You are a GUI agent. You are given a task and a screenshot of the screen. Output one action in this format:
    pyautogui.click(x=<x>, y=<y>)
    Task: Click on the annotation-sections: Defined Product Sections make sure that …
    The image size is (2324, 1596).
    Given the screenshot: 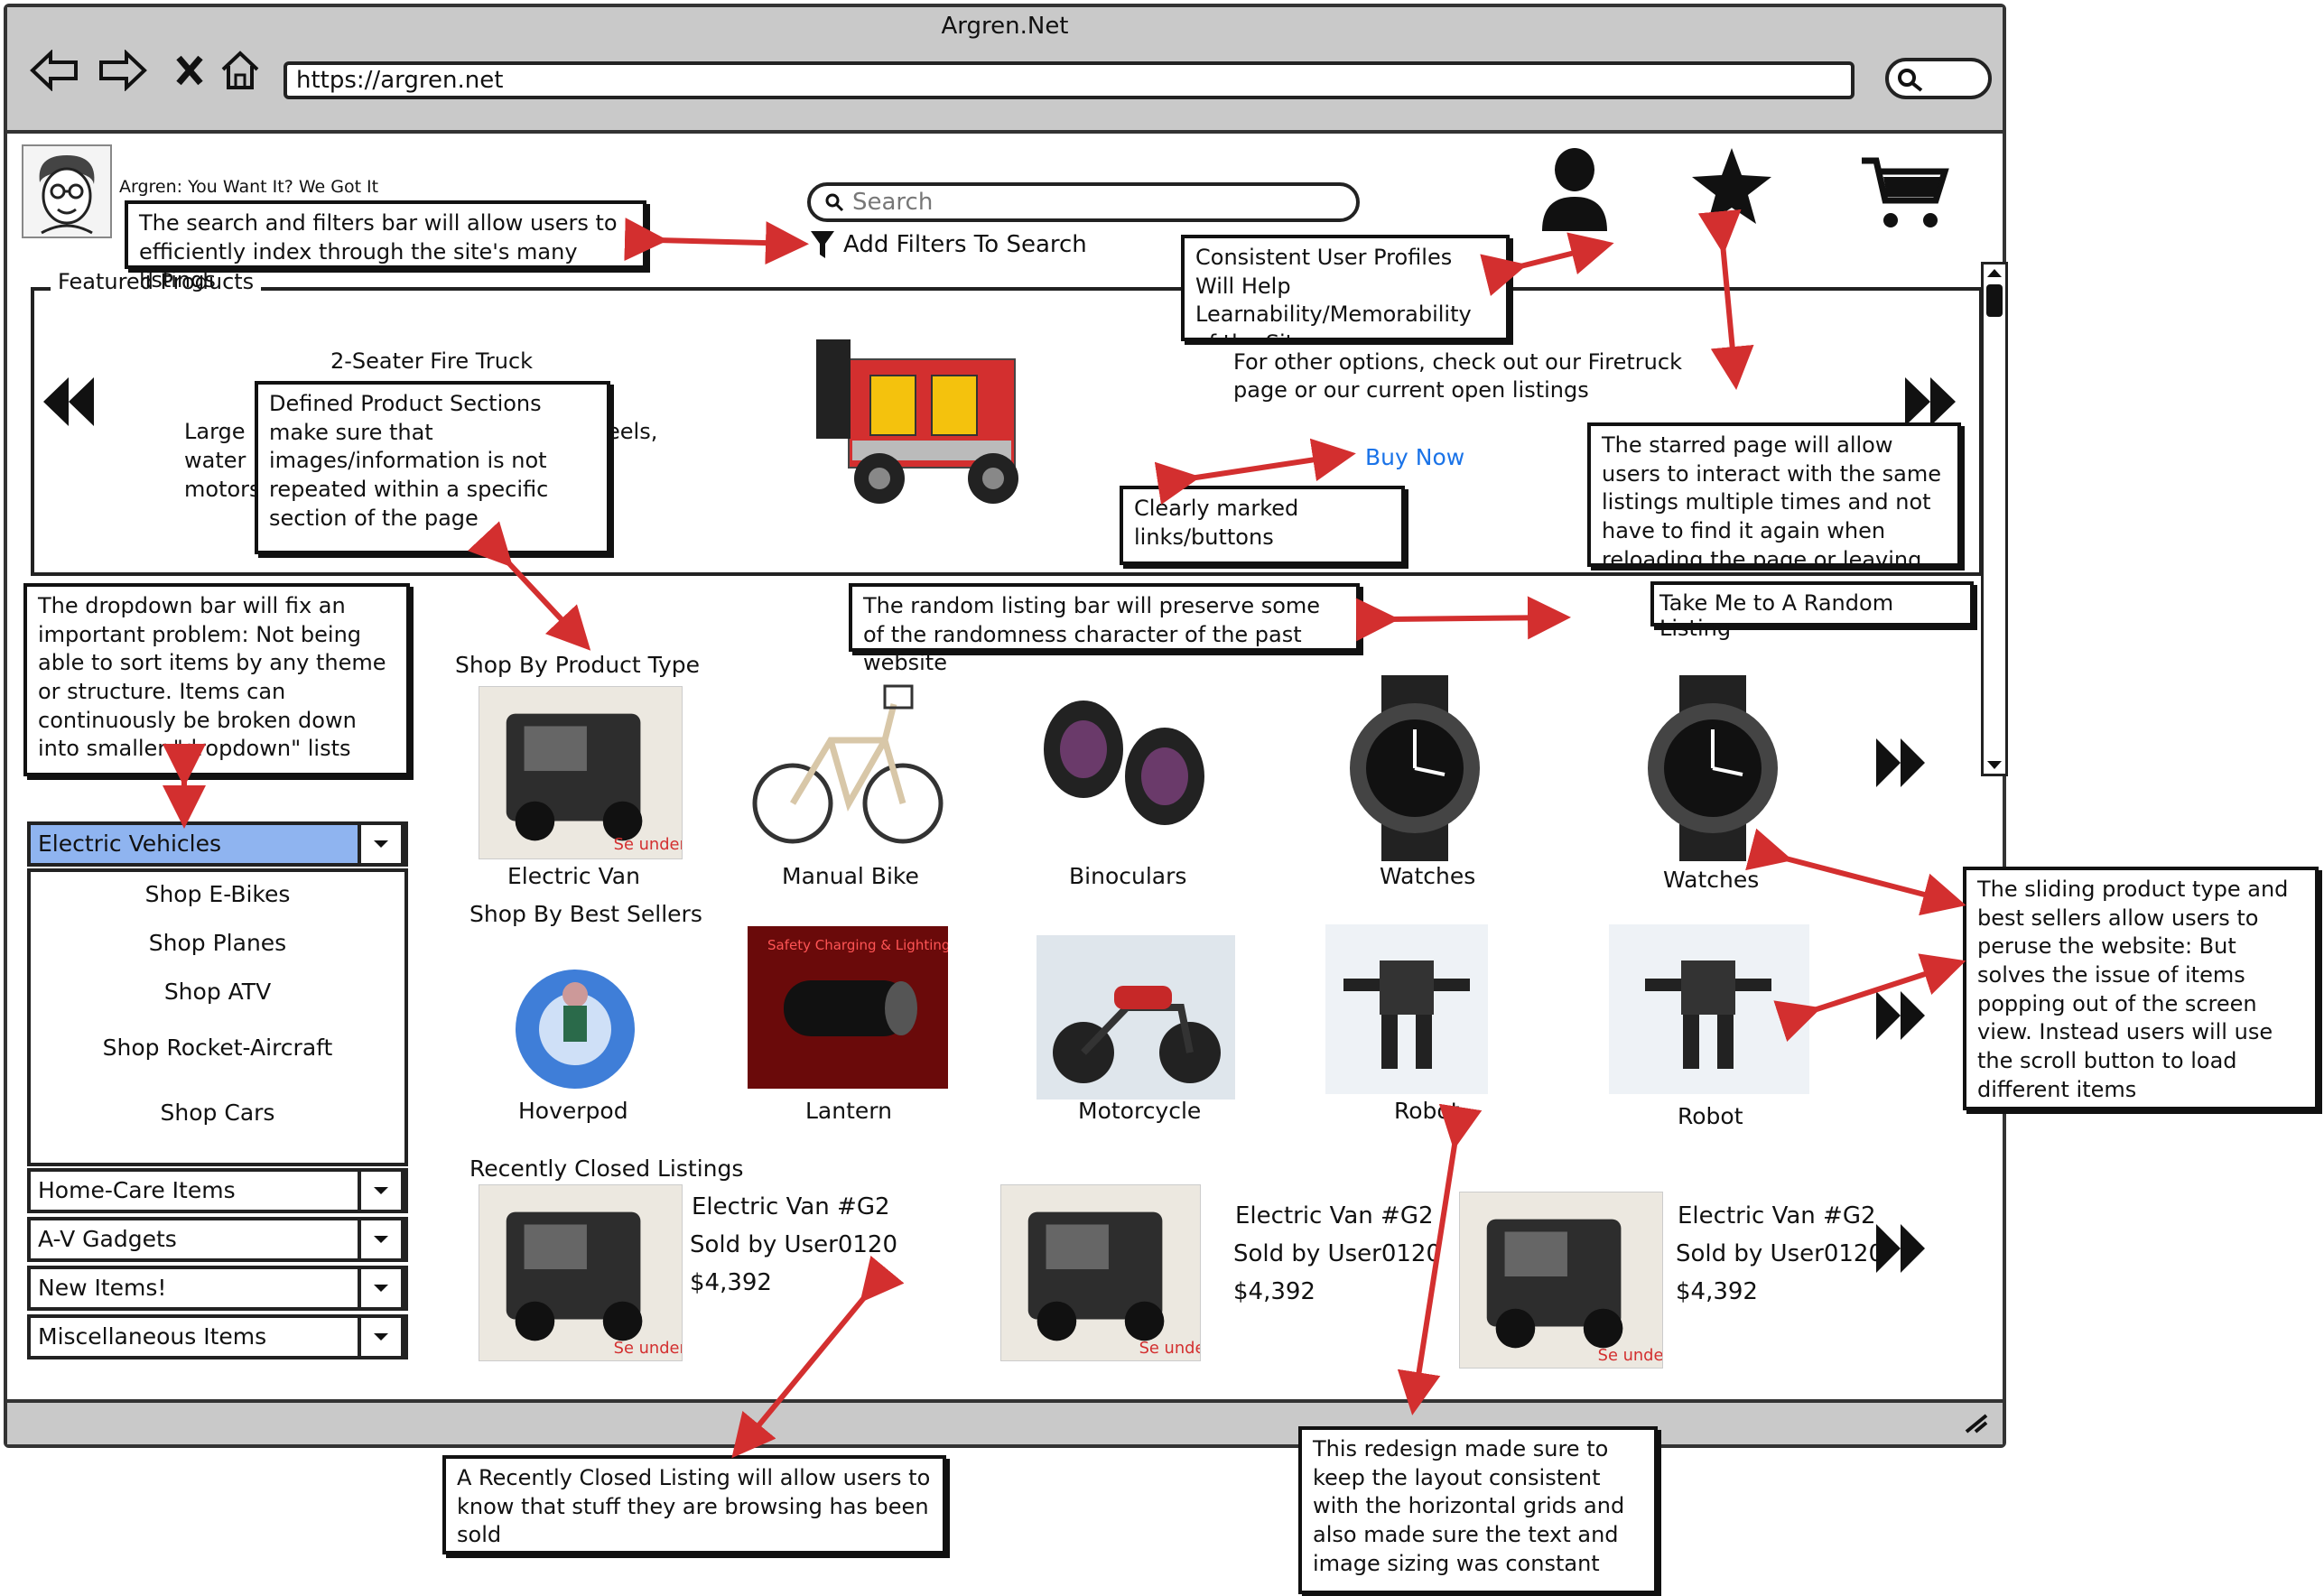 What is the action you would take?
    pyautogui.click(x=432, y=467)
    